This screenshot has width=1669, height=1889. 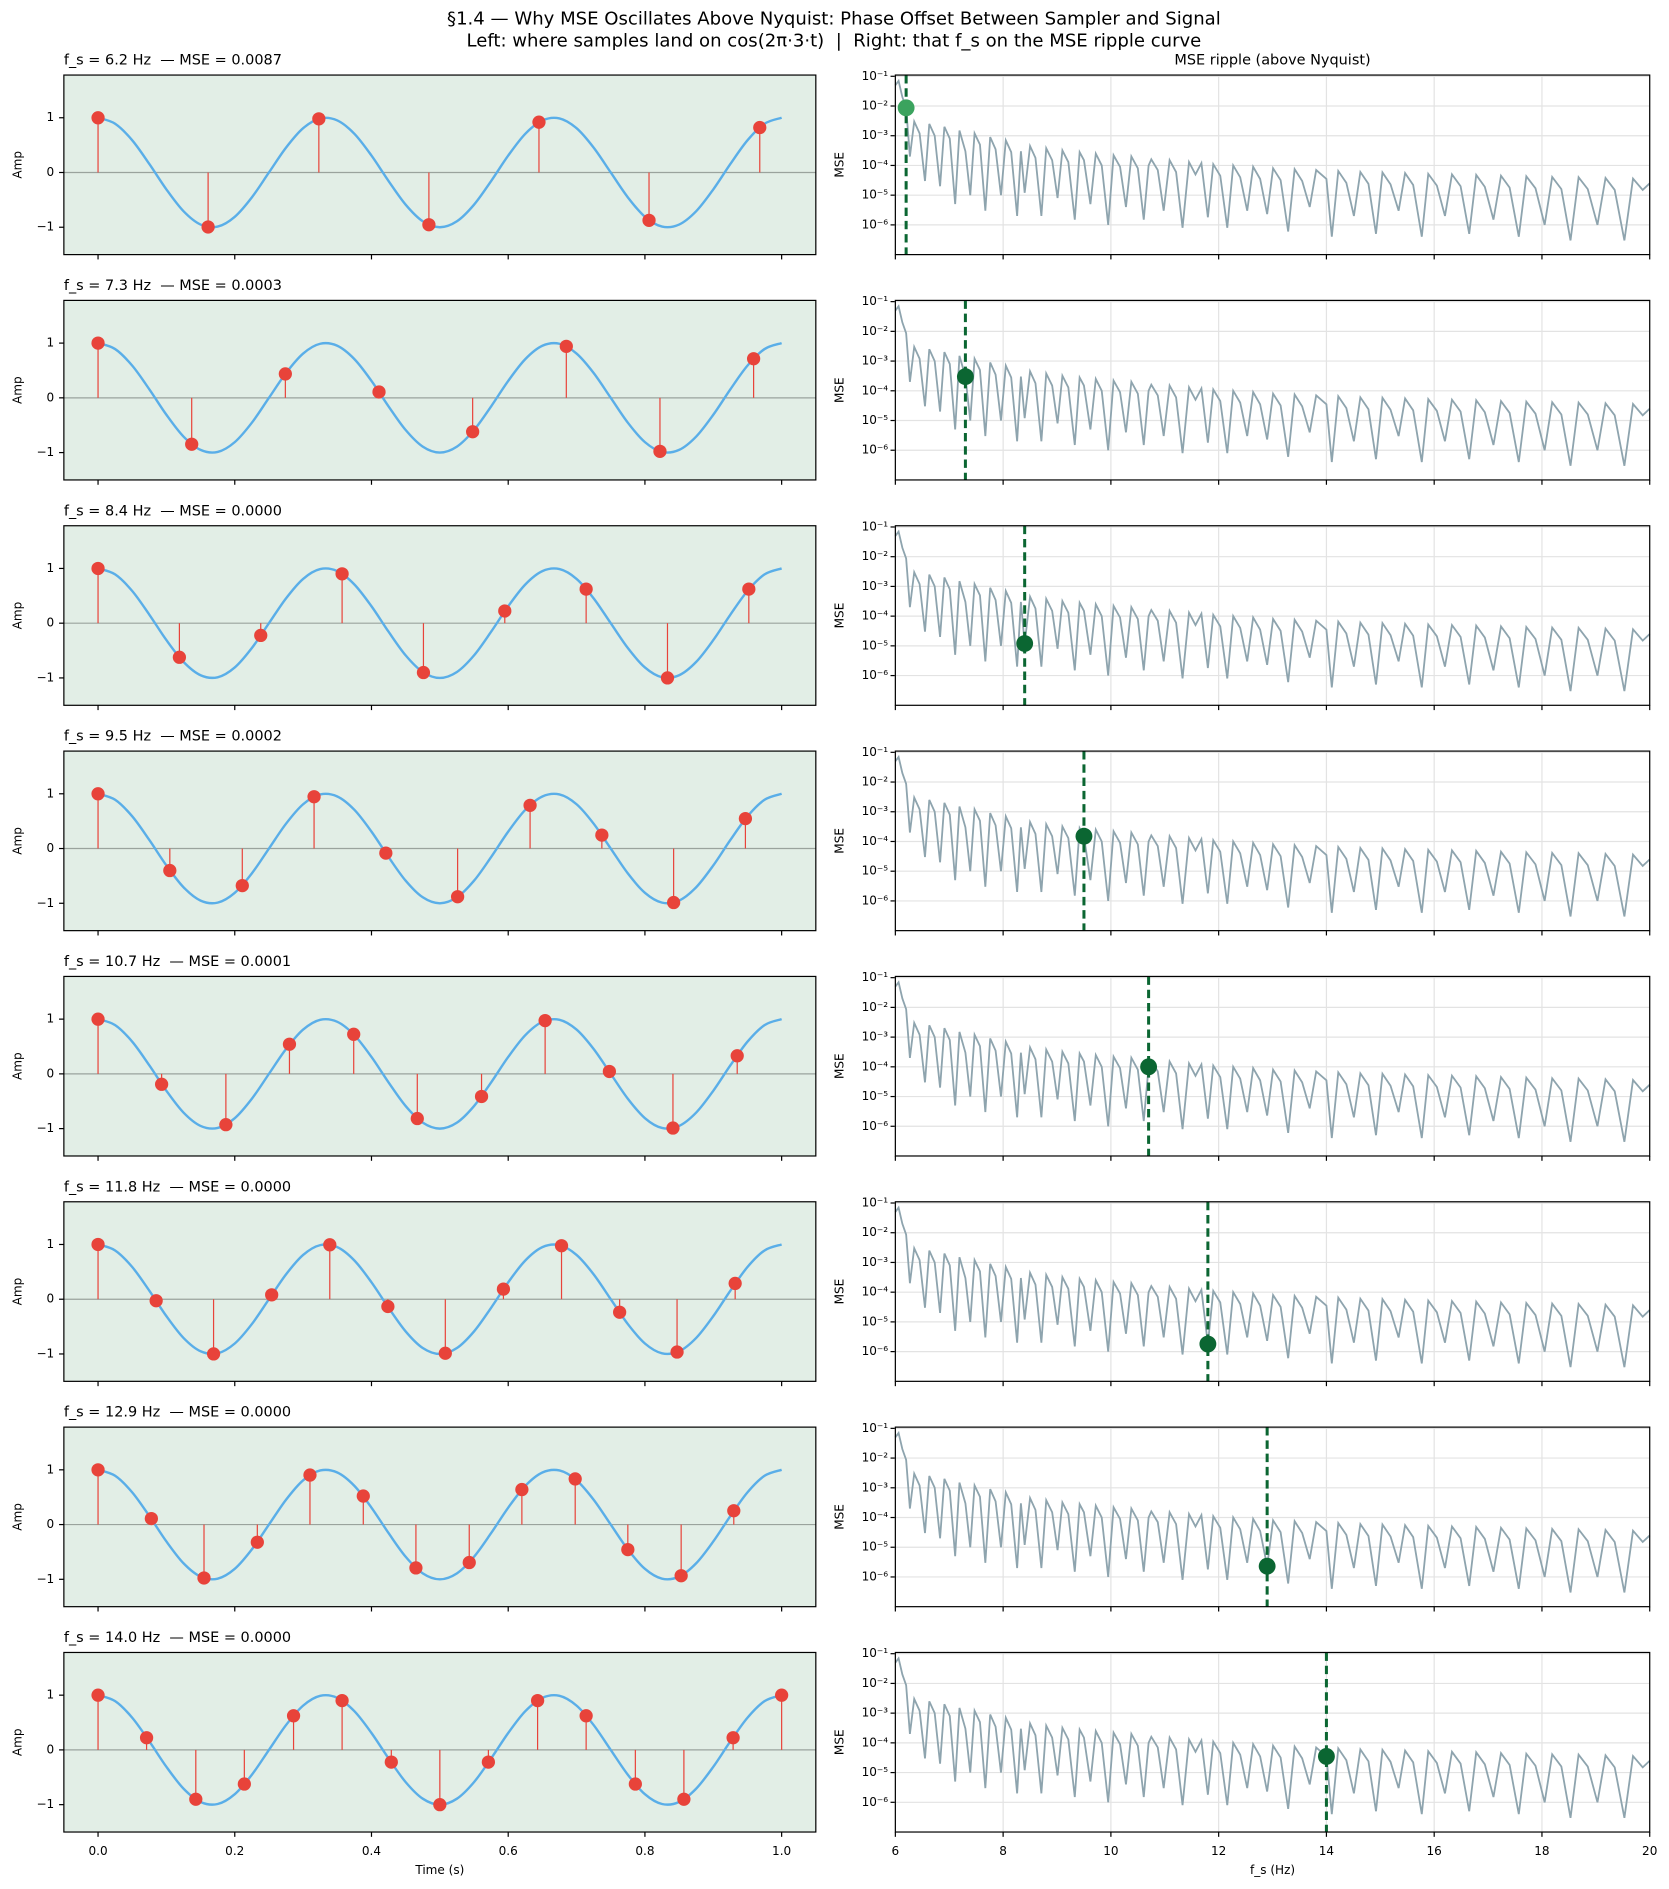 What do you see at coordinates (177, 1638) in the screenshot?
I see `panel-title: f_s = 14.0 Hz — MSE = 0.0000` at bounding box center [177, 1638].